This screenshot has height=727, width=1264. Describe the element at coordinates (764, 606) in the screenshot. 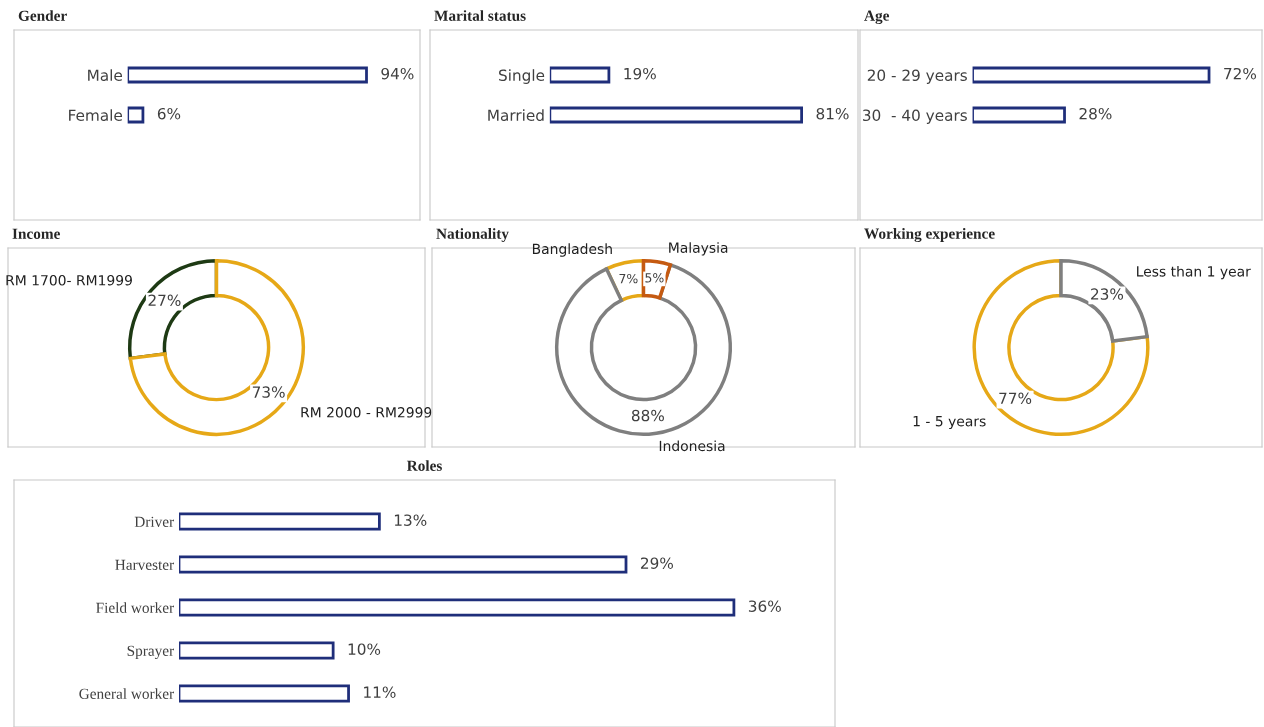

I see `data-label: 36%` at that location.